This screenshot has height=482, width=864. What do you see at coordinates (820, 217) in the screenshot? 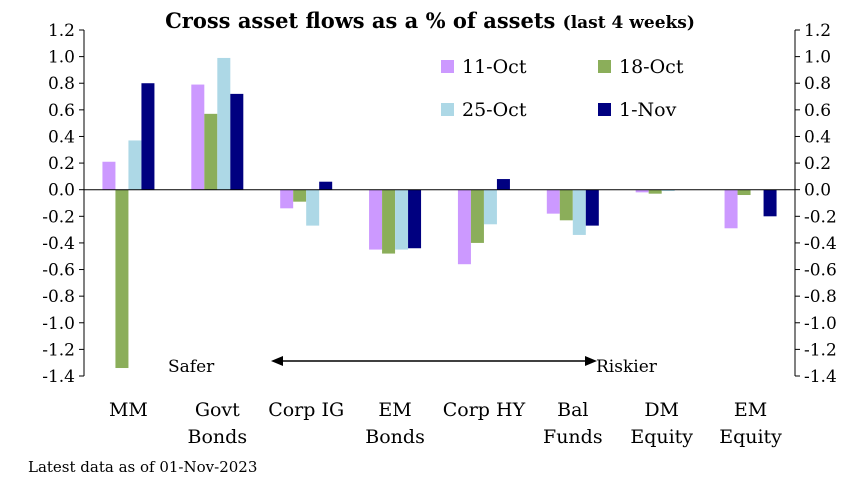
I see `y-tick-label-right: -0.2` at bounding box center [820, 217].